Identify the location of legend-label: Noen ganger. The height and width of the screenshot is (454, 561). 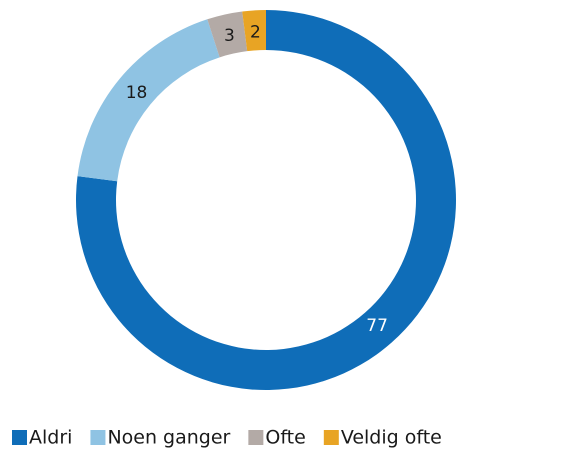
(168, 438).